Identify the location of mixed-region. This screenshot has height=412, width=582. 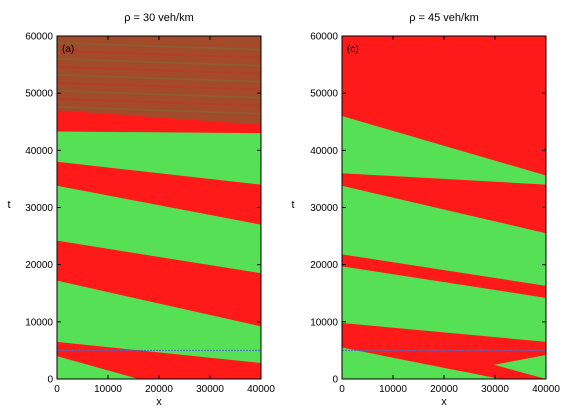
(159, 80).